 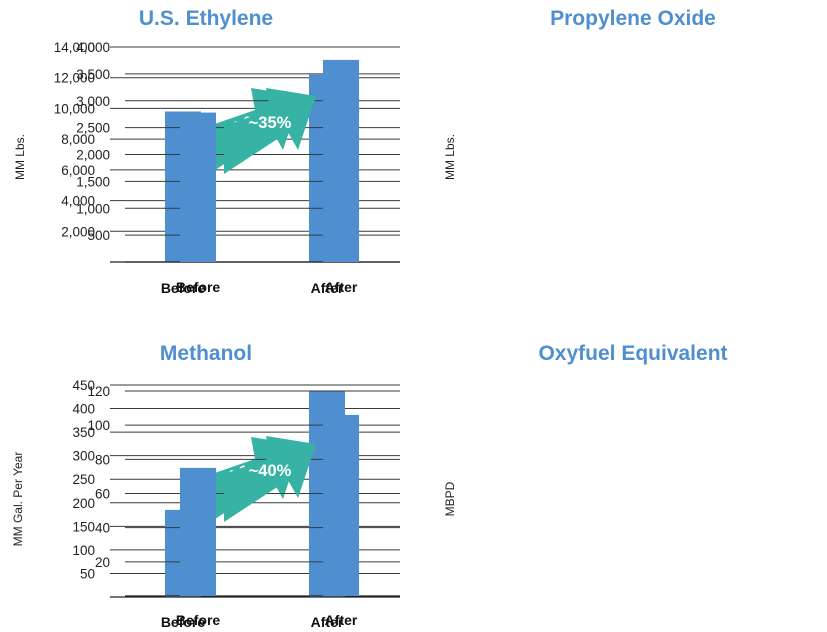 What do you see at coordinates (98, 235) in the screenshot?
I see `y-tick-label: 500` at bounding box center [98, 235].